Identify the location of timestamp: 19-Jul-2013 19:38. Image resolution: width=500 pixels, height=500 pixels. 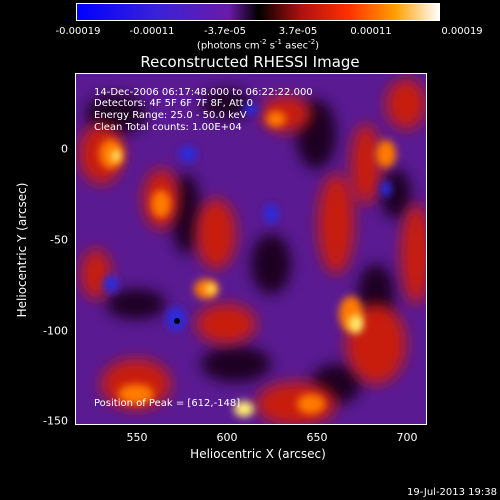
(451, 492).